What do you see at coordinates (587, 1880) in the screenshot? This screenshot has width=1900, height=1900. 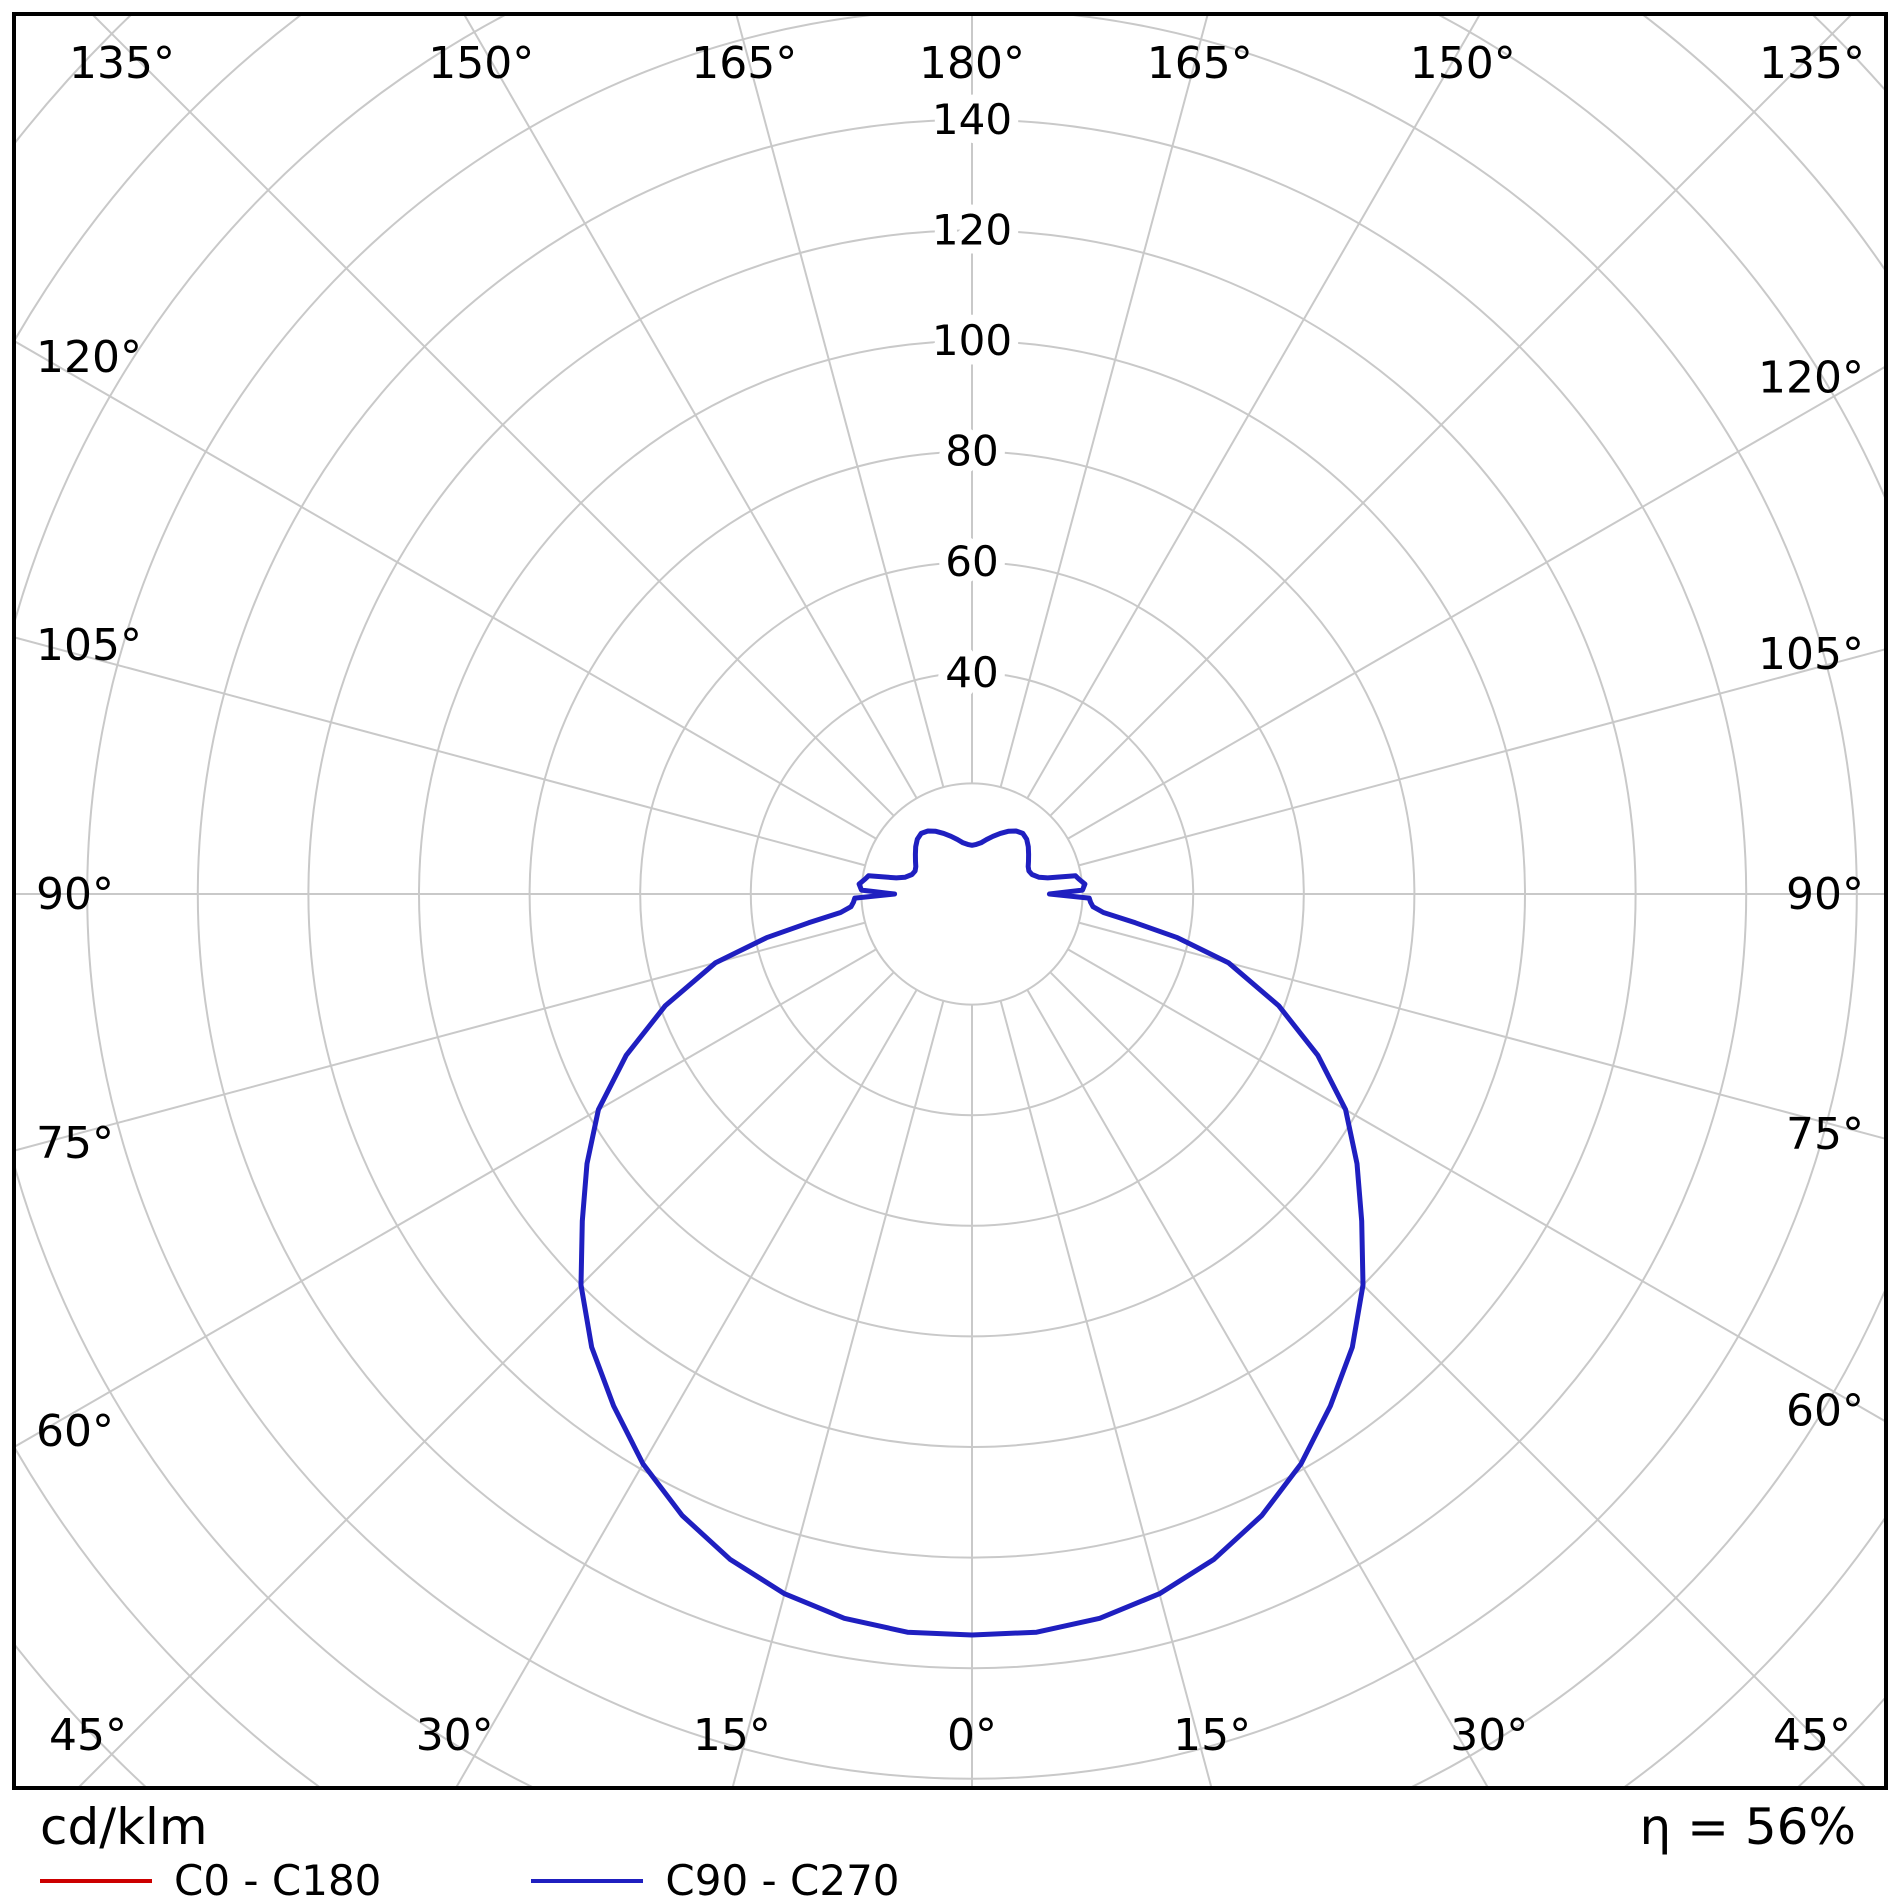 I see `legend-line-blue` at bounding box center [587, 1880].